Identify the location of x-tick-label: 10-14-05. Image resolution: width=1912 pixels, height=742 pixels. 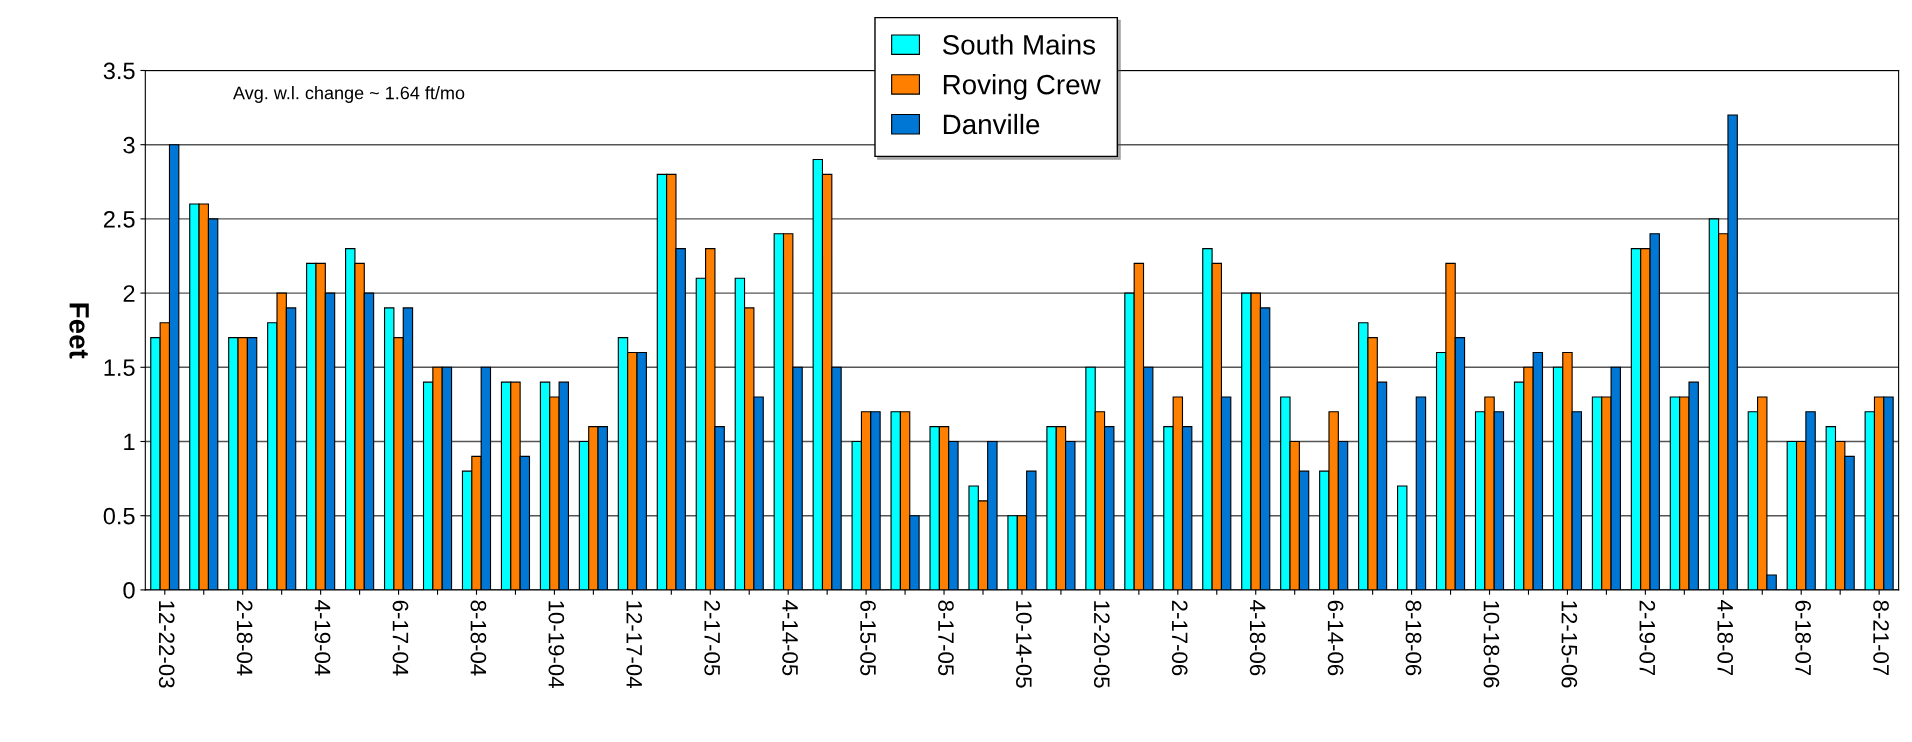
(1024, 644).